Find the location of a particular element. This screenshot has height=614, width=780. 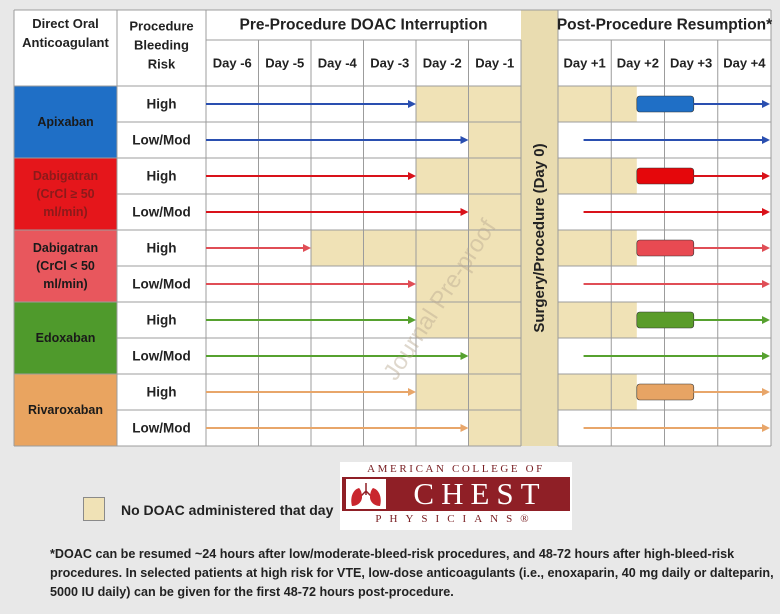

day-header: Day -6 is located at coordinates (232, 63).